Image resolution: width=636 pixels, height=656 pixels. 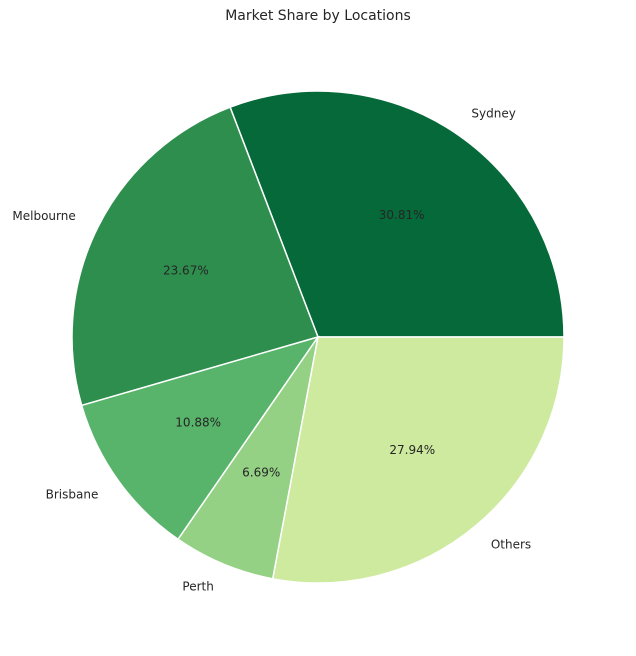 What do you see at coordinates (198, 423) in the screenshot?
I see `slice-percent-brisbane: 10.88%` at bounding box center [198, 423].